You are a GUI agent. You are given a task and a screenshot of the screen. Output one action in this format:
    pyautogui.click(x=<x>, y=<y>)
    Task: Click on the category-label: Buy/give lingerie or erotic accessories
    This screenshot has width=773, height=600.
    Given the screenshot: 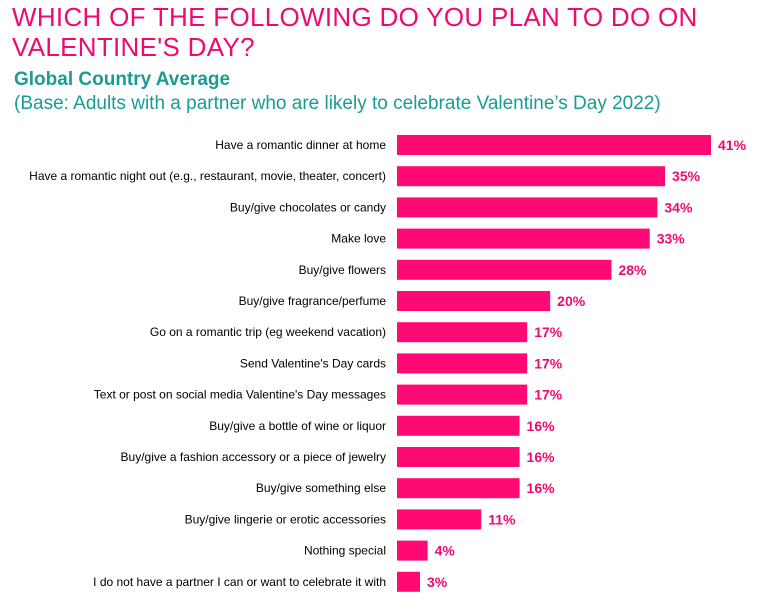 What is the action you would take?
    pyautogui.click(x=285, y=519)
    